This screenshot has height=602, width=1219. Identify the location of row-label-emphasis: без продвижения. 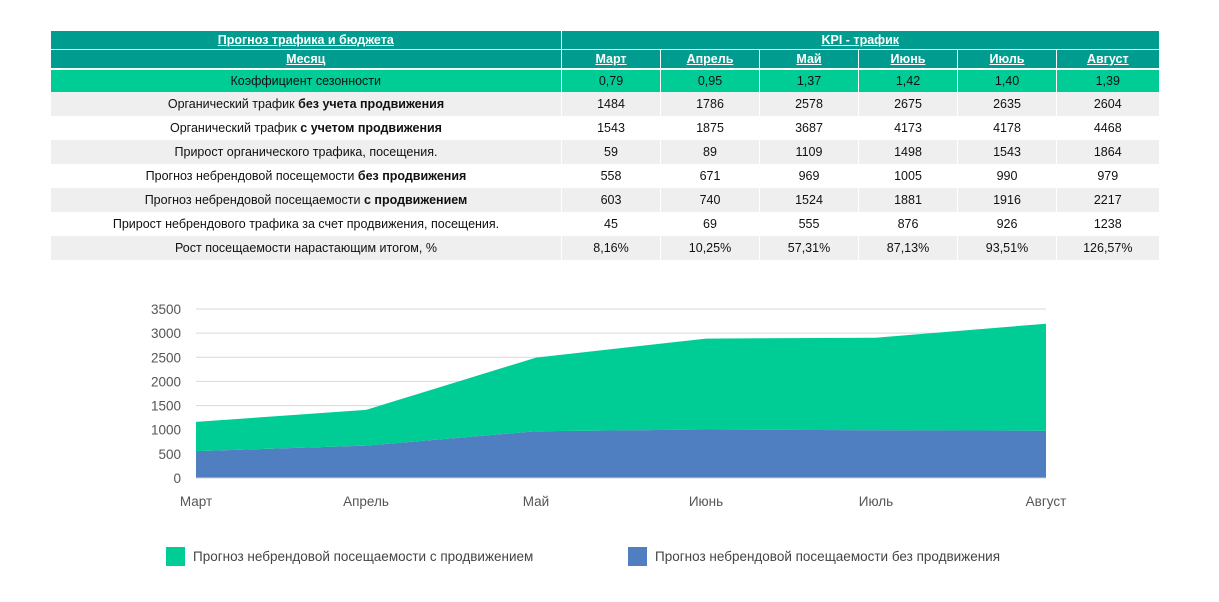
(412, 176).